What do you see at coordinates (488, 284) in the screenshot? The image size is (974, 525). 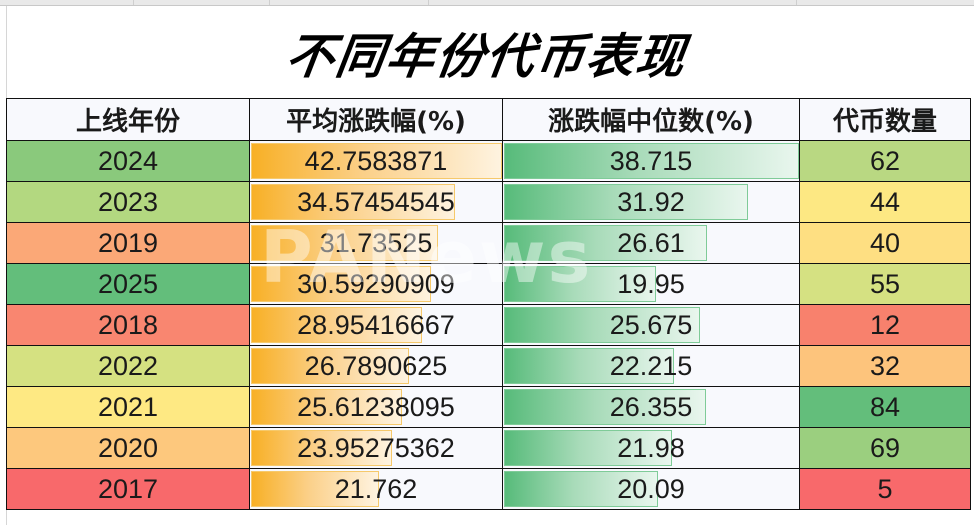 I see `table-row: 2025 30.59290909 19.95 55` at bounding box center [488, 284].